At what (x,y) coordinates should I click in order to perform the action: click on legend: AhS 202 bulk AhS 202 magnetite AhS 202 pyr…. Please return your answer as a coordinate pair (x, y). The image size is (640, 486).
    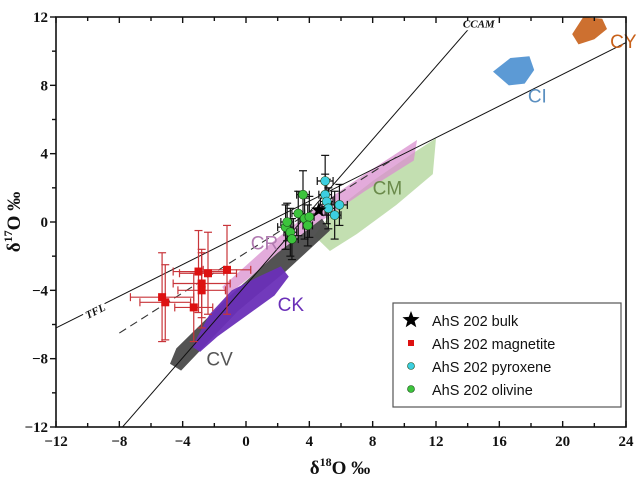
    Looking at the image, I should click on (507, 355).